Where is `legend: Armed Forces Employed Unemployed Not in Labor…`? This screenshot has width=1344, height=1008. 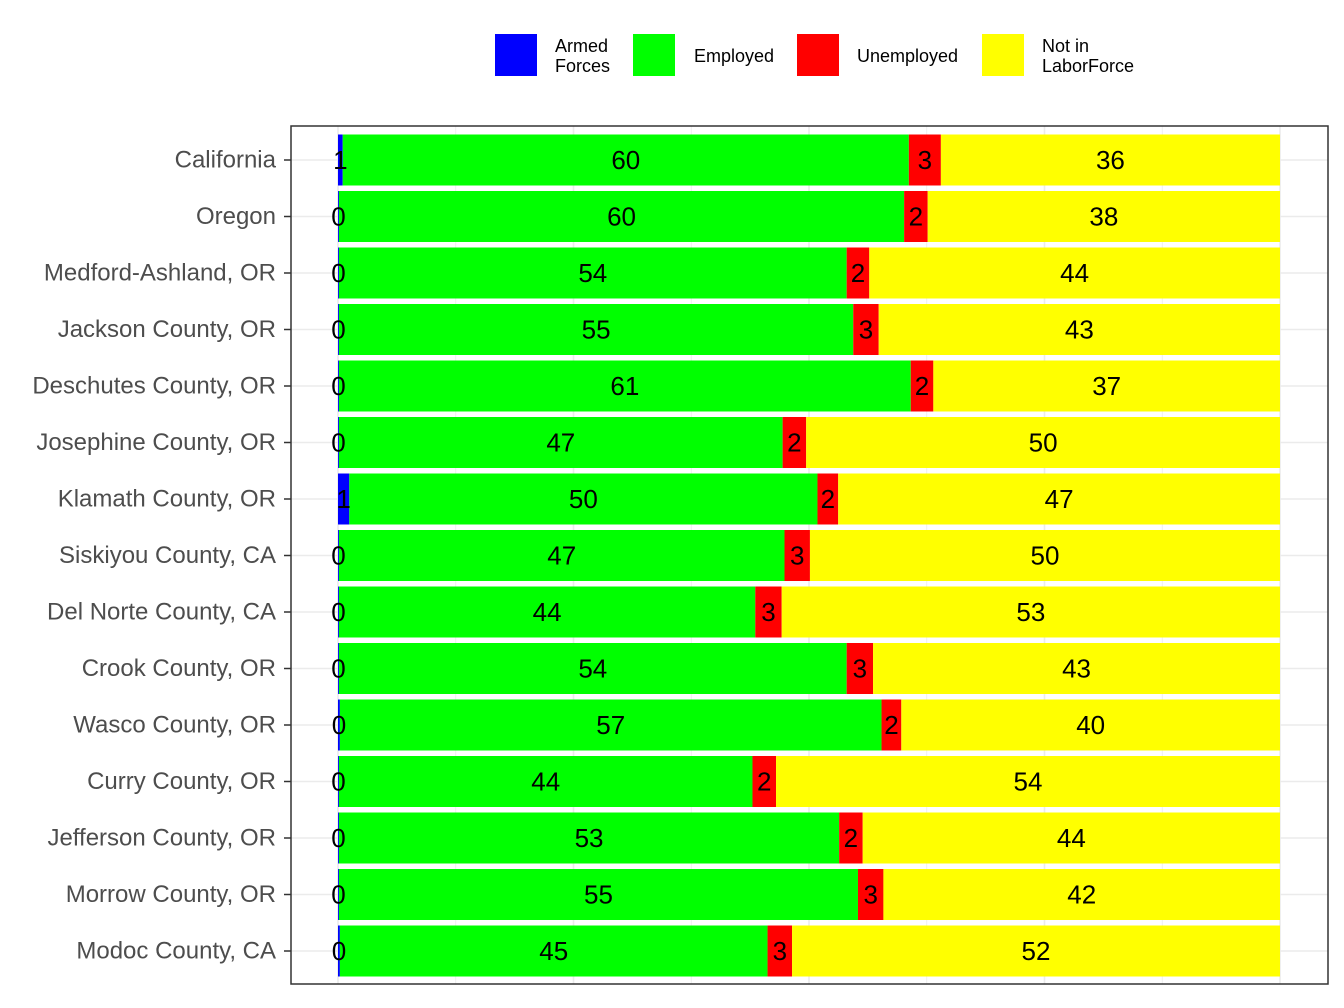
legend: Armed Forces Employed Unemployed Not in Labor… is located at coordinates (814, 55).